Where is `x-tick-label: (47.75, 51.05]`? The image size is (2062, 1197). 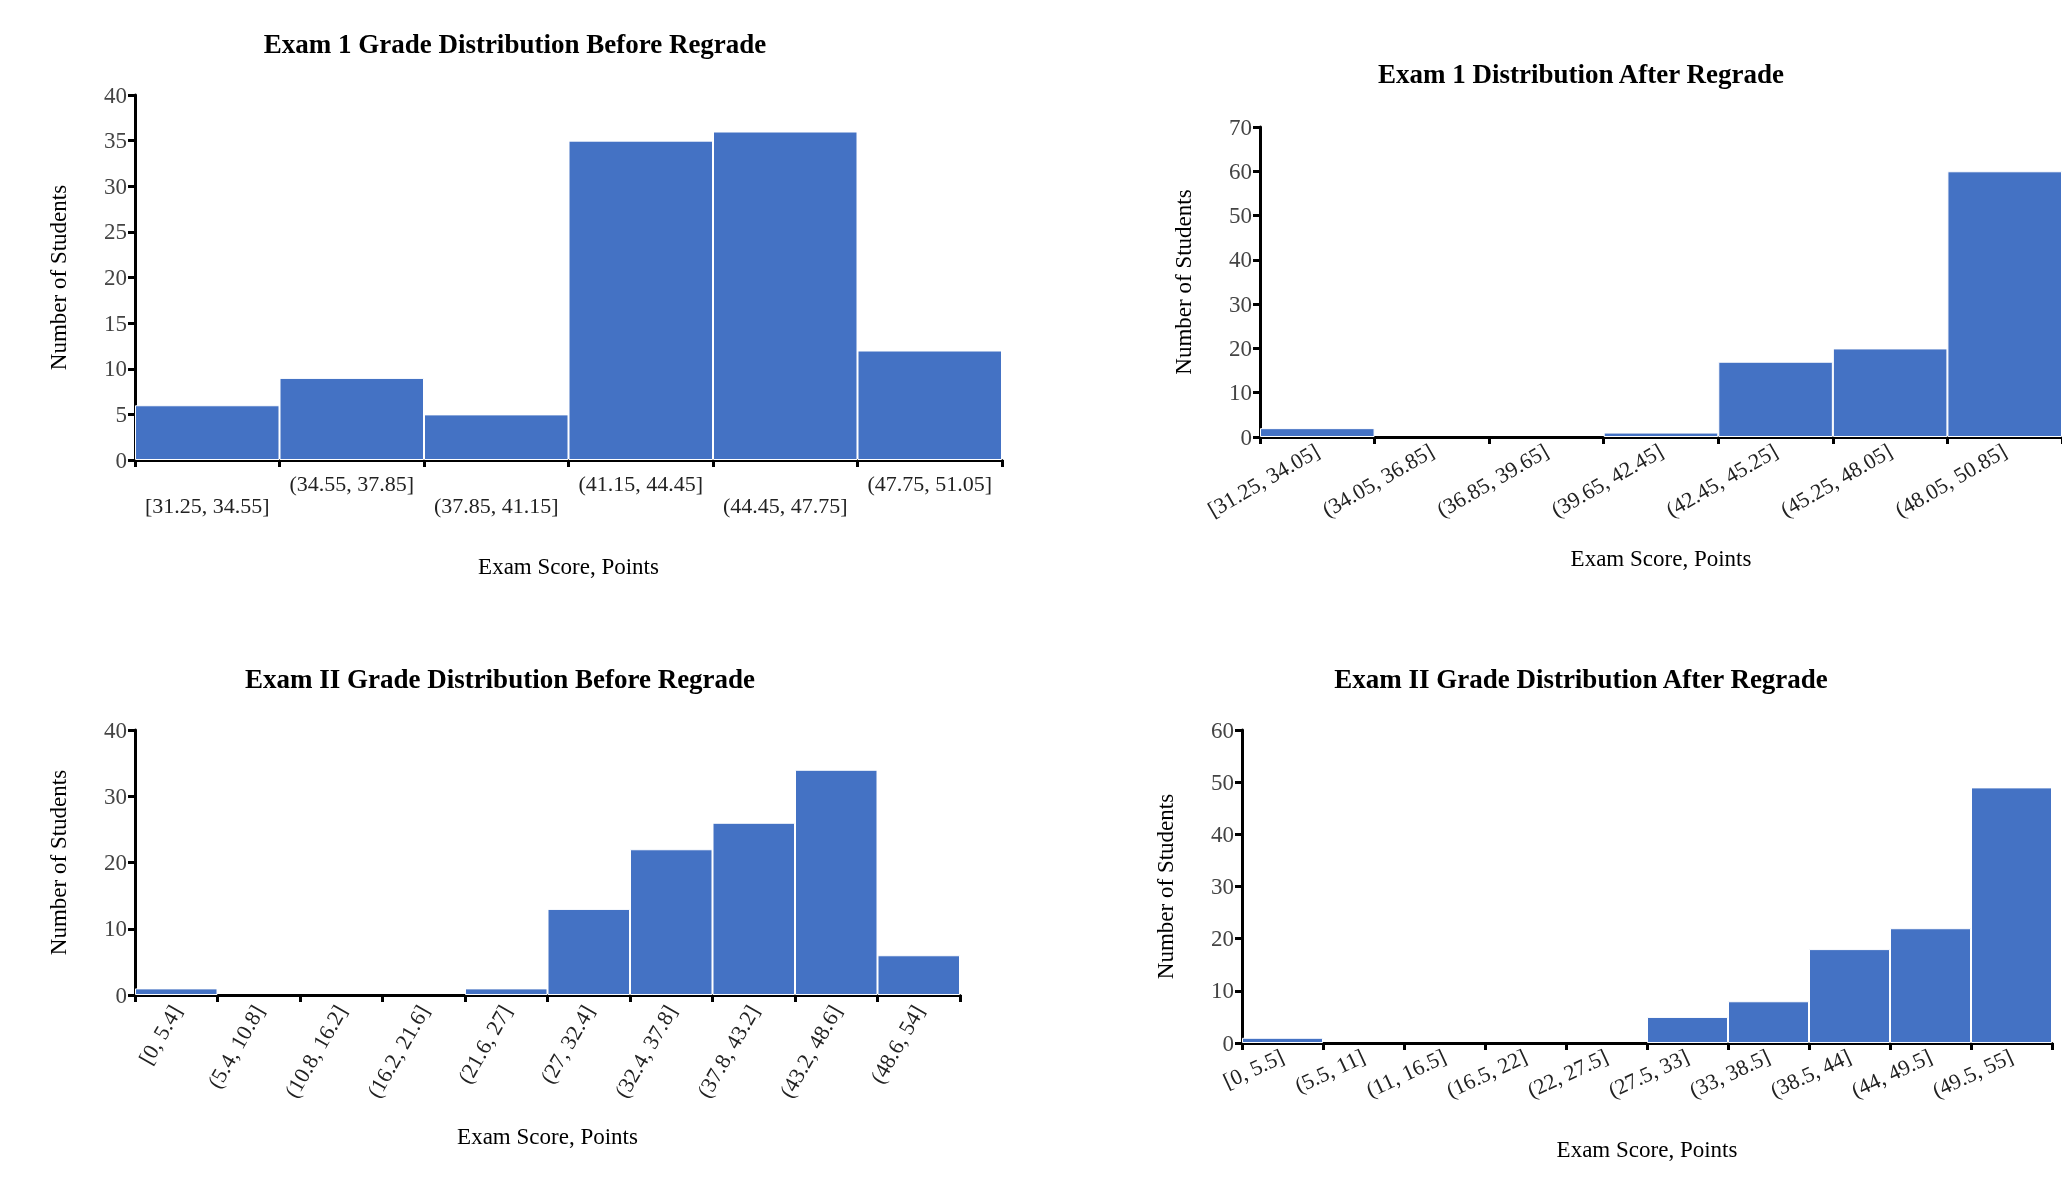 x-tick-label: (47.75, 51.05] is located at coordinates (930, 483).